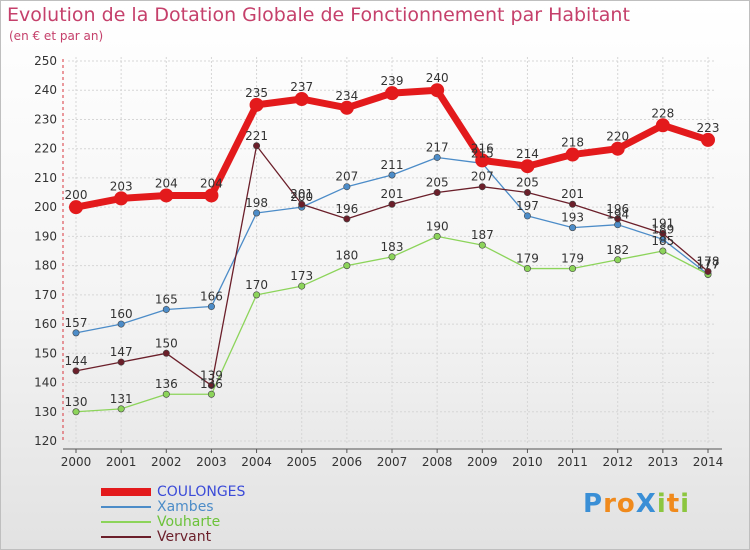 This screenshot has width=750, height=550. I want to click on proxiti-logo: ProXiti, so click(636, 504).